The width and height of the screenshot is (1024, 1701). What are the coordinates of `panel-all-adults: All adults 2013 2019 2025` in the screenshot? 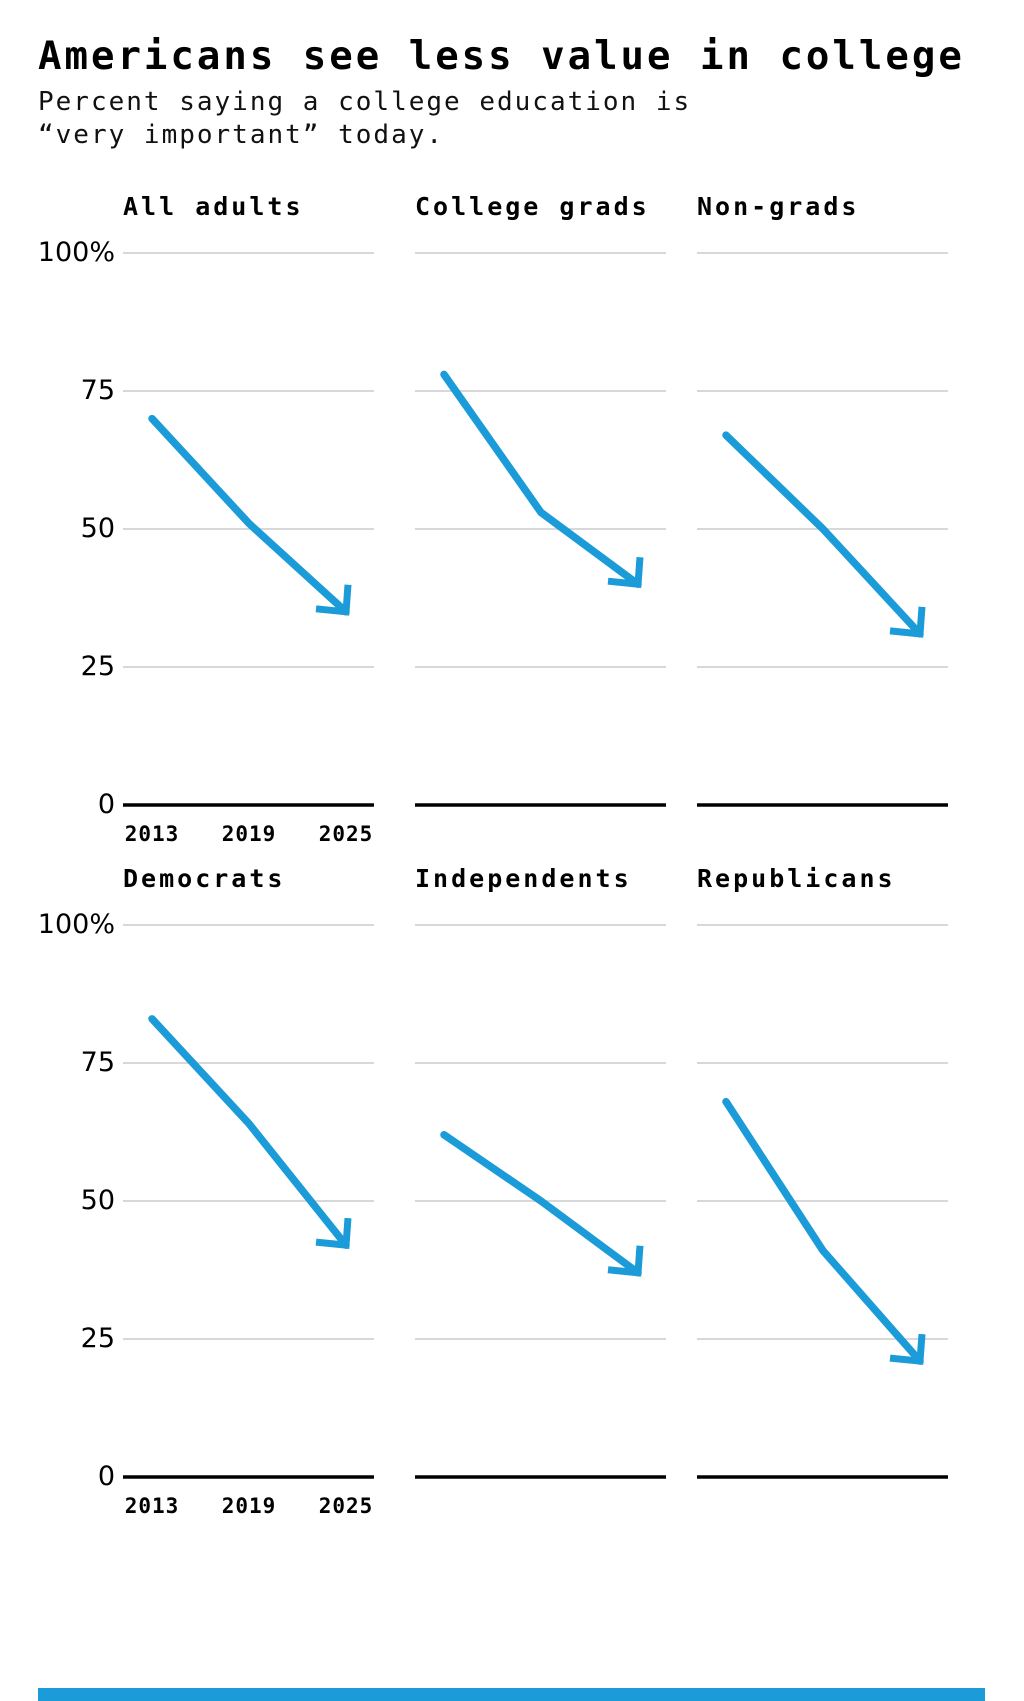 It's located at (248, 520).